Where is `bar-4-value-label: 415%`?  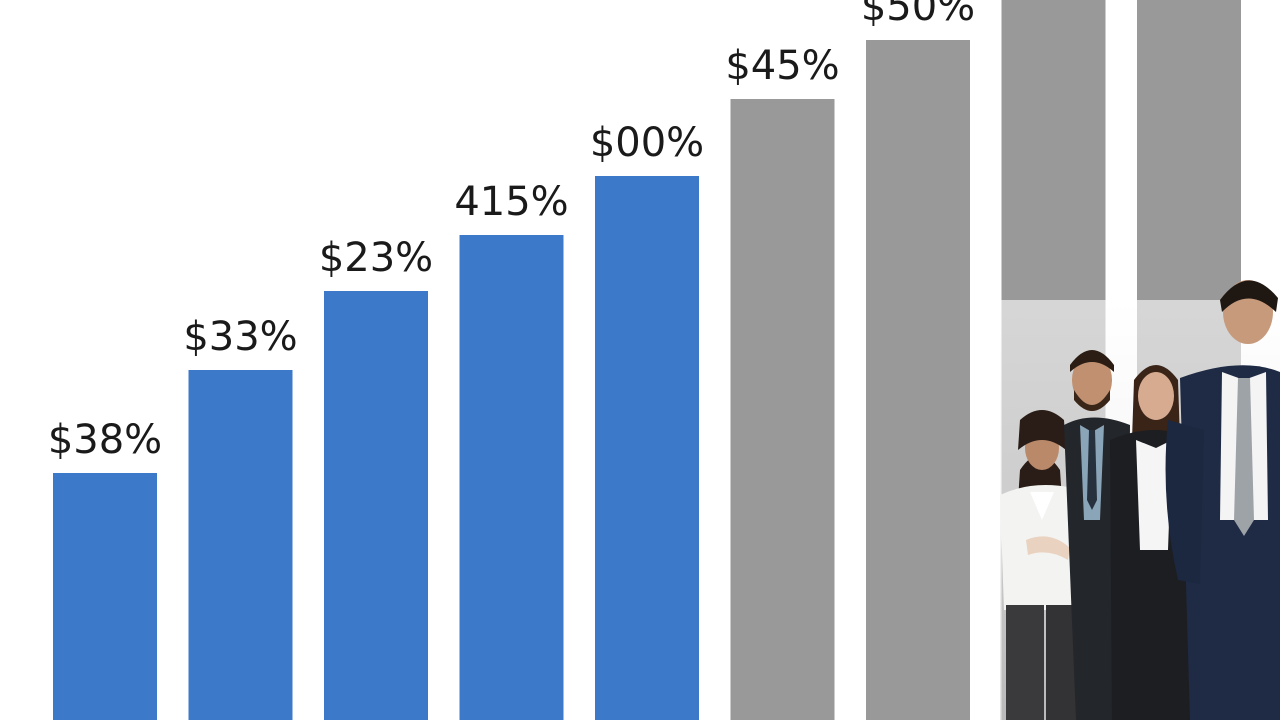 bar-4-value-label: 415% is located at coordinates (511, 202).